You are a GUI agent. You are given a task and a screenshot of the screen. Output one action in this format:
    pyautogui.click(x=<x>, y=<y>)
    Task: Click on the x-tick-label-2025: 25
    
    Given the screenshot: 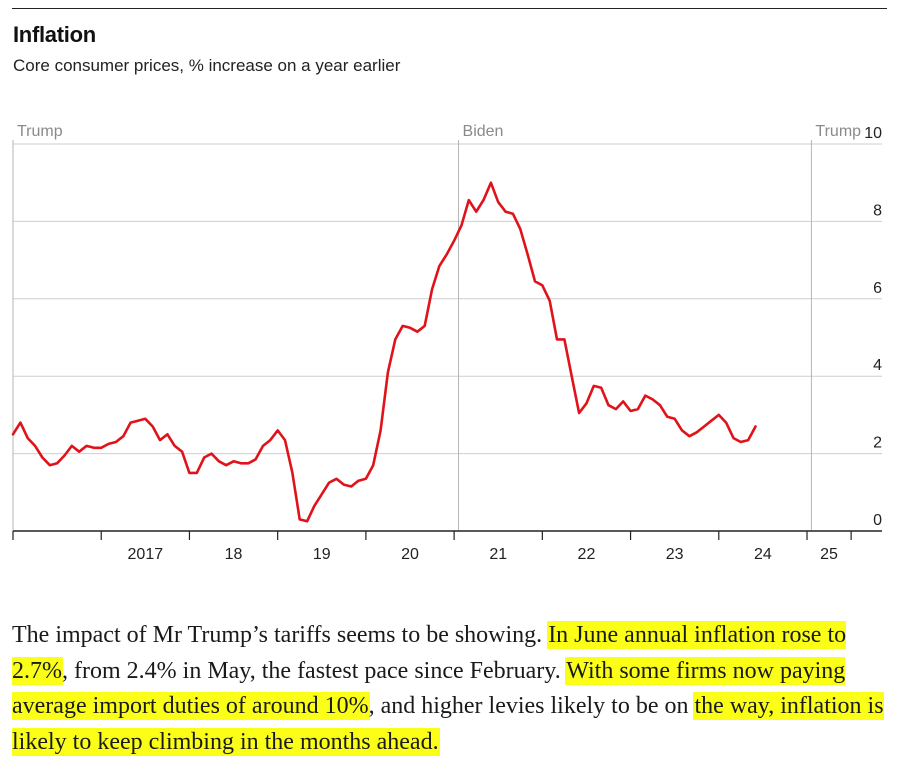 What is the action you would take?
    pyautogui.click(x=829, y=554)
    